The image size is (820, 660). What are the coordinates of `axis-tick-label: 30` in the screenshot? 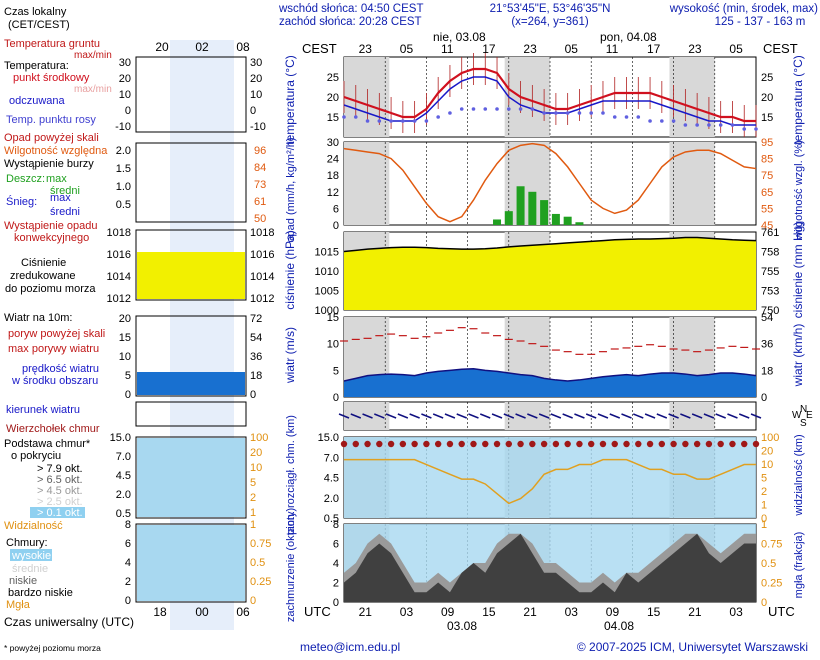 It's located at (333, 143).